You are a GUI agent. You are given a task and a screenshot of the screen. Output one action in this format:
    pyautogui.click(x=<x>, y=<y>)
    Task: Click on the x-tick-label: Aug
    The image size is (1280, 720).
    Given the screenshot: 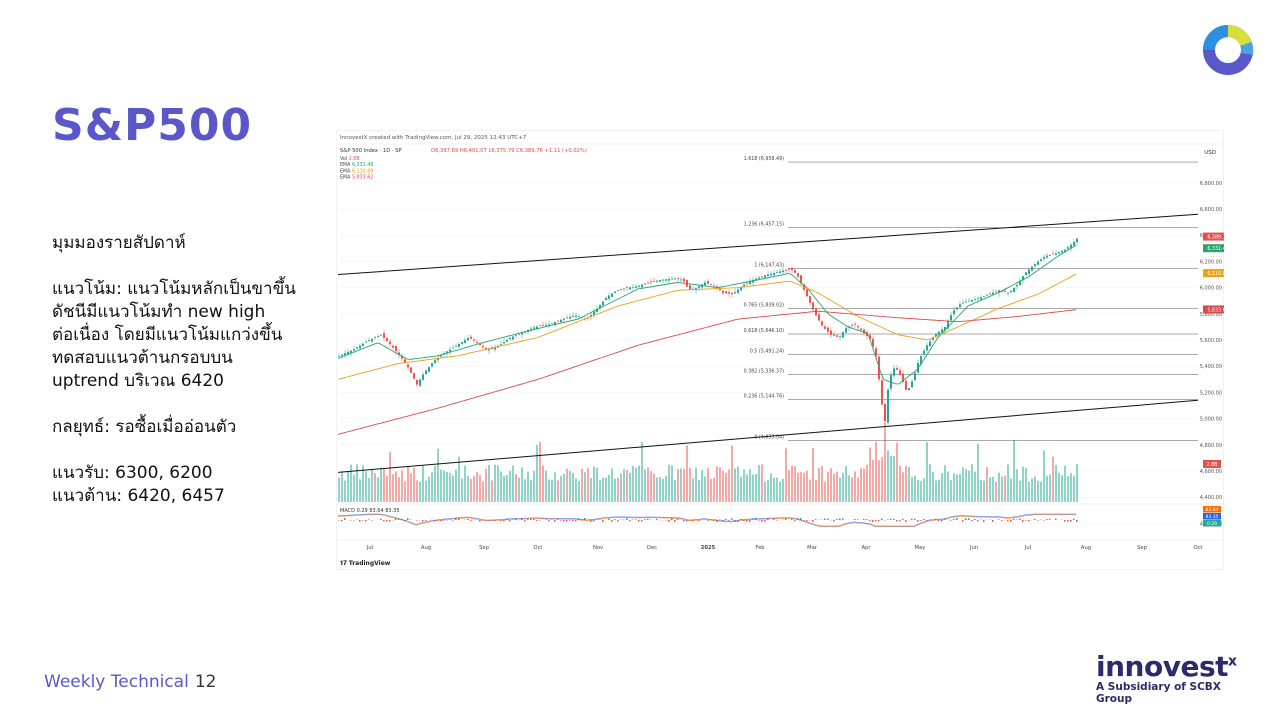 What is the action you would take?
    pyautogui.click(x=1086, y=548)
    